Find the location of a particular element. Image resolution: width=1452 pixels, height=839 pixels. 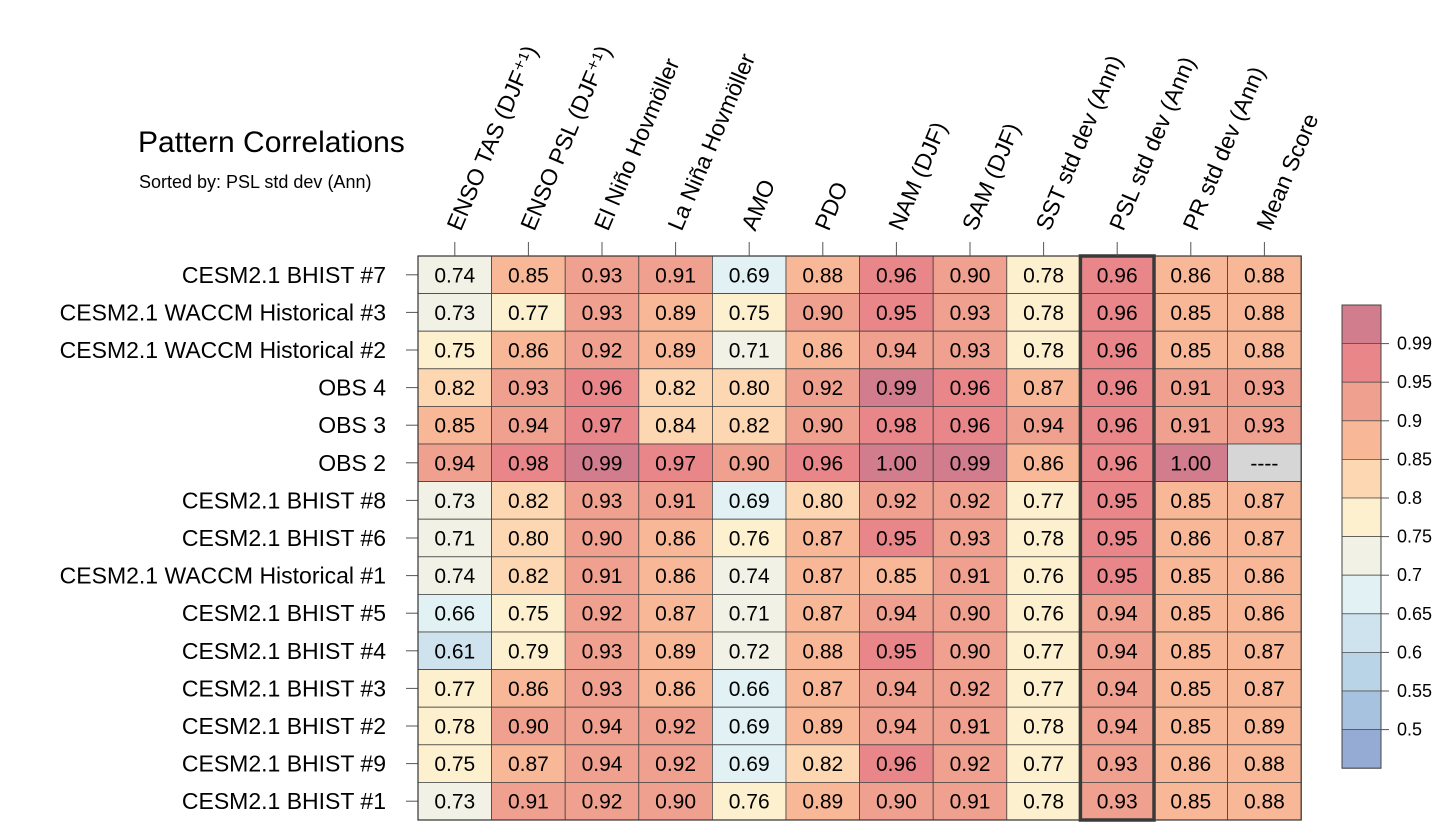

cell-value: 1.00 is located at coordinates (896, 463).